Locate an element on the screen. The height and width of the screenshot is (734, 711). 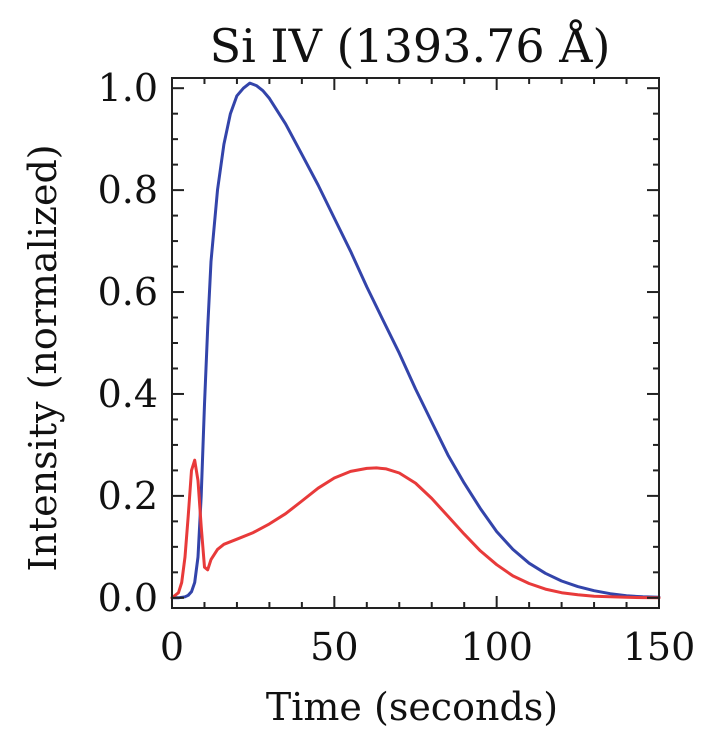
y-tick-label: 0.6 is located at coordinates (128, 292).